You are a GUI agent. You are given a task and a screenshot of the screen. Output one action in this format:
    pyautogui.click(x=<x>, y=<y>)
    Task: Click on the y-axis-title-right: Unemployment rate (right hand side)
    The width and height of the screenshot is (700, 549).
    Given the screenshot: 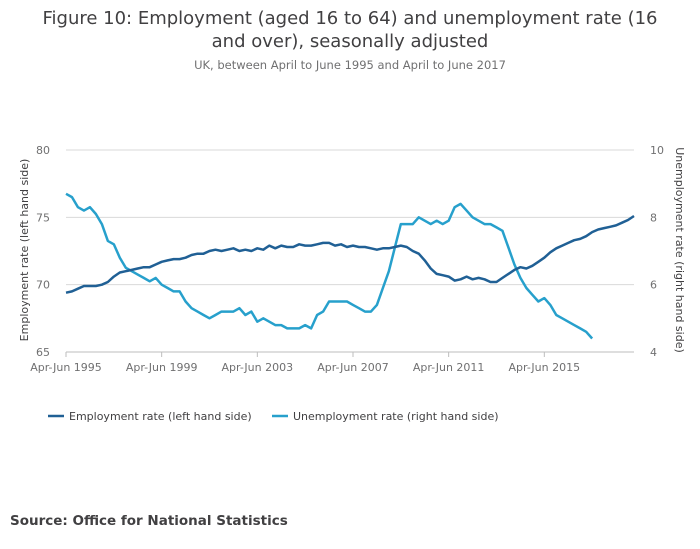 What is the action you would take?
    pyautogui.click(x=679, y=250)
    